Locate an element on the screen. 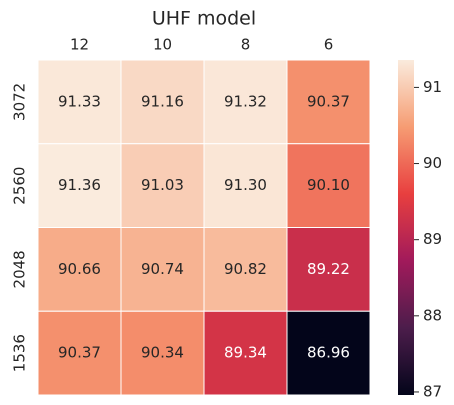  cell-label: 86.96 is located at coordinates (328, 353).